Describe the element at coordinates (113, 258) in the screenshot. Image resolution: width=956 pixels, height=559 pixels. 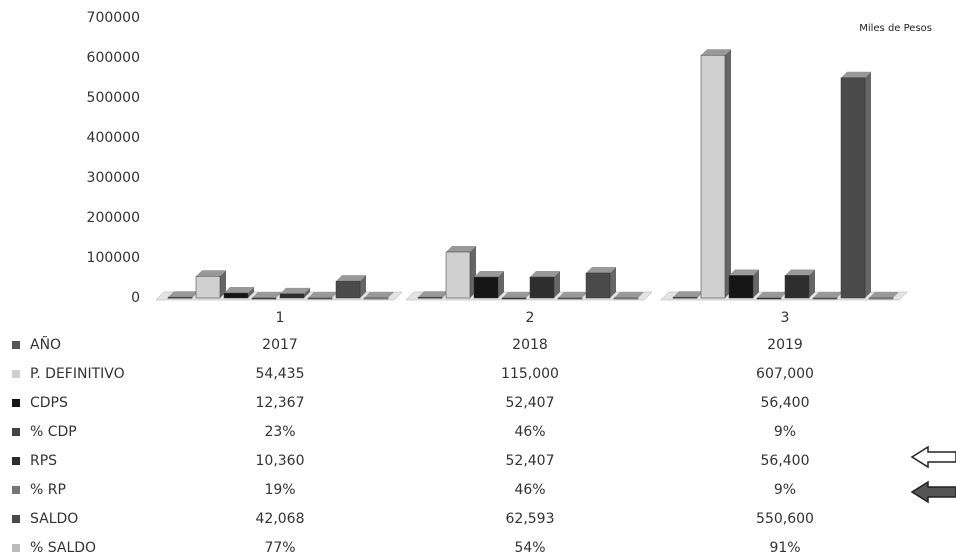
I see `y-tick-label: 100000` at that location.